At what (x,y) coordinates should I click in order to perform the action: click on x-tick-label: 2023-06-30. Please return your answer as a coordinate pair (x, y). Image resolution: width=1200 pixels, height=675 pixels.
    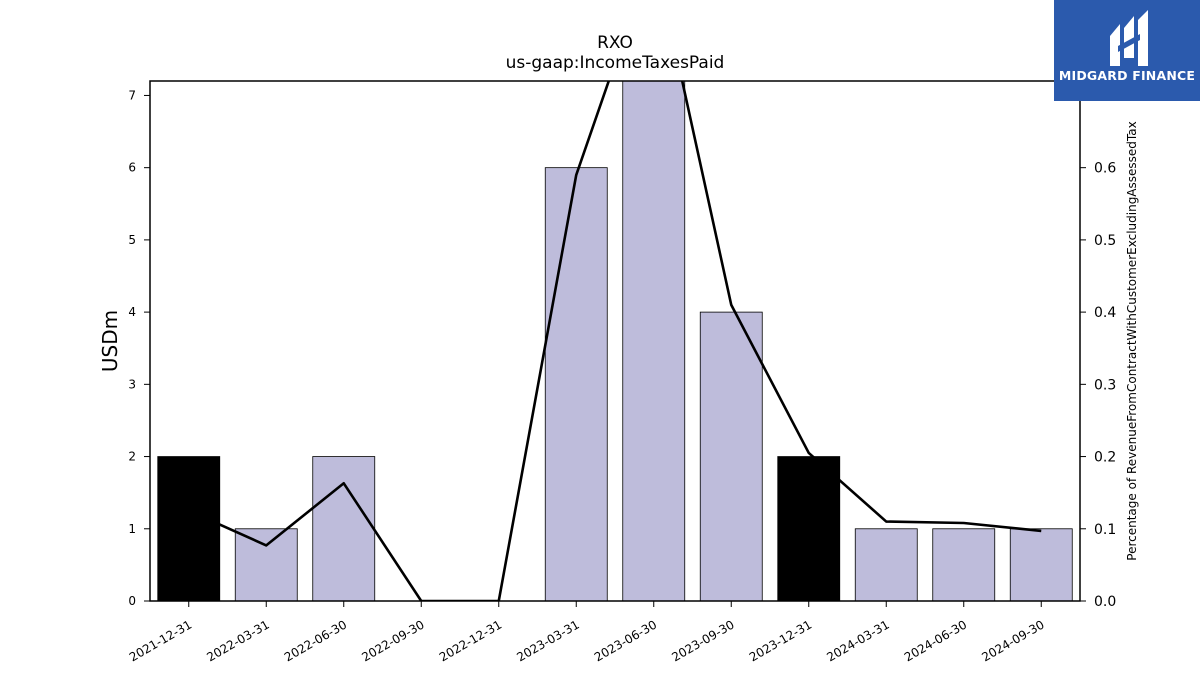
    Looking at the image, I should click on (625, 640).